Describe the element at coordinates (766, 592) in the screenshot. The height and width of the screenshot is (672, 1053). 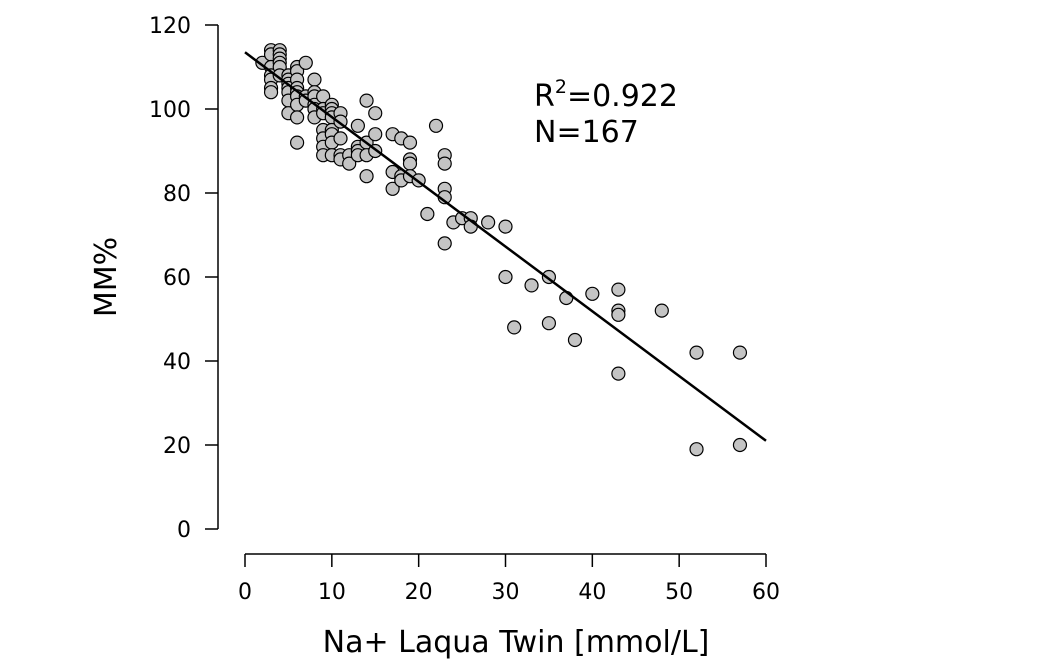
I see `x-tick-label: 60` at that location.